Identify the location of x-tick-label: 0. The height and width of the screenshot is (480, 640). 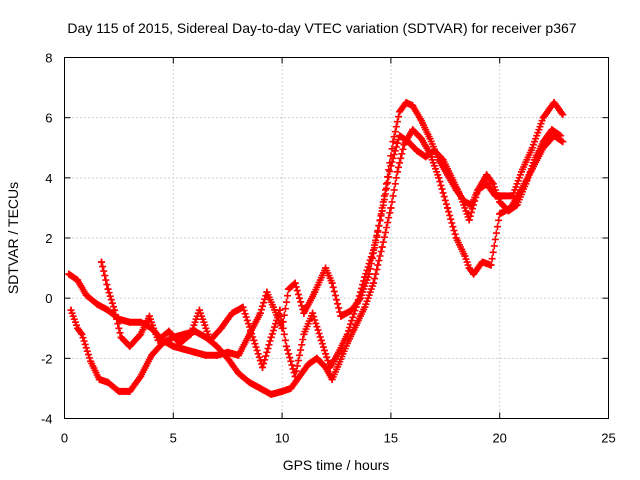
(64, 438).